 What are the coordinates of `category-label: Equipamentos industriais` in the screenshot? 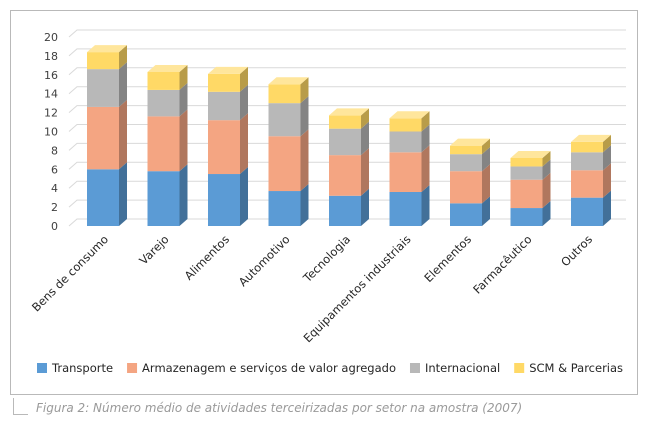 It's located at (357, 288).